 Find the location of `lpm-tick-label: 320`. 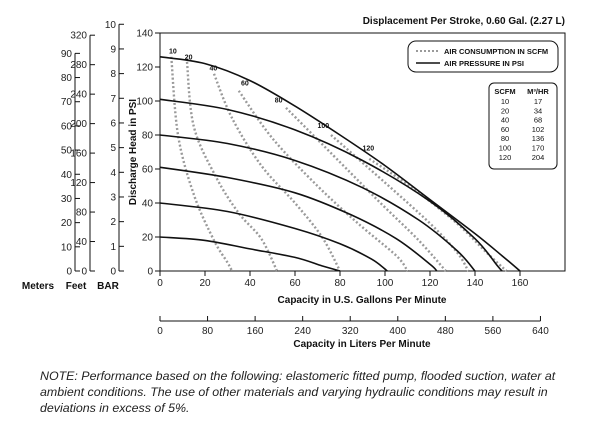

lpm-tick-label: 320 is located at coordinates (350, 331).